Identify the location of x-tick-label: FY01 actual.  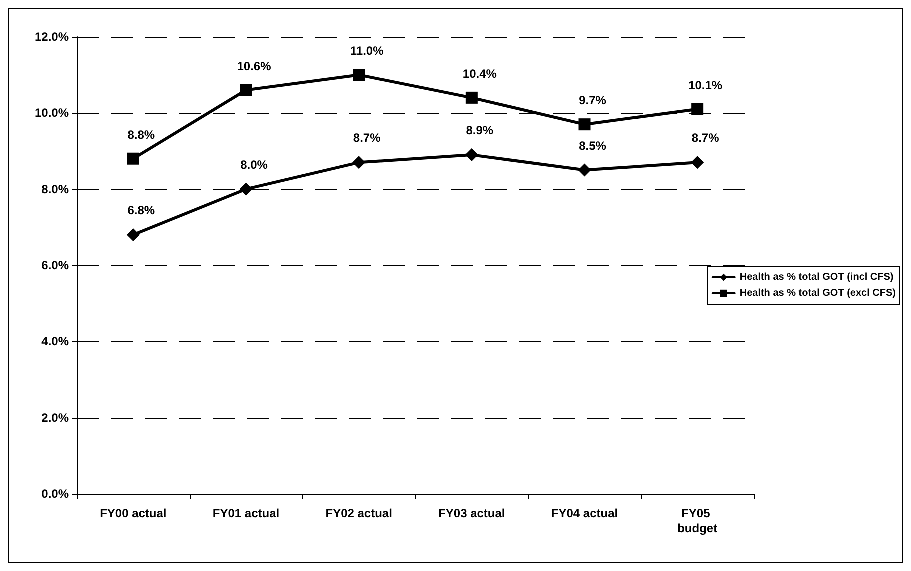
(246, 513).